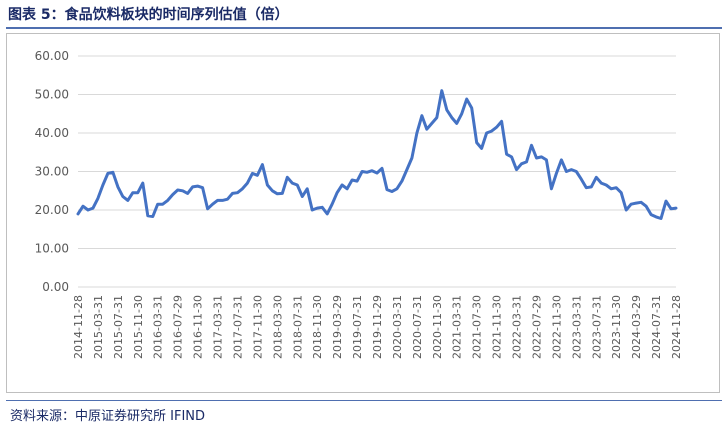  I want to click on x-tick-label: 2018-03-30, so click(277, 327).